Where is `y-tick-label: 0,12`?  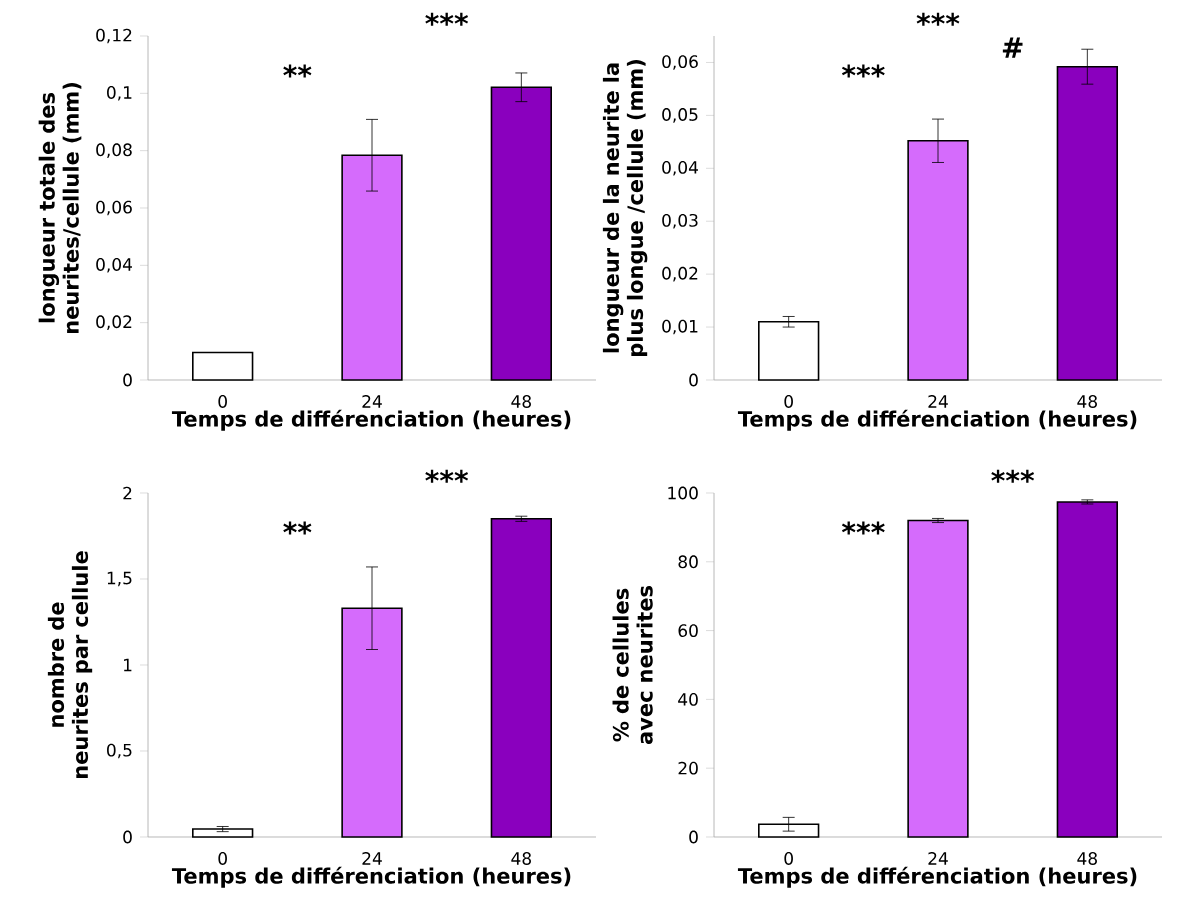
y-tick-label: 0,12 is located at coordinates (114, 36).